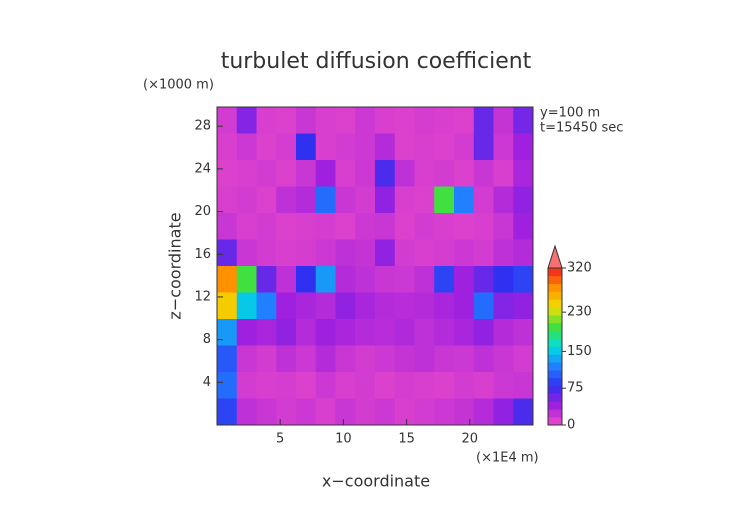 This screenshot has height=532, width=752. I want to click on y-tick-label: 12, so click(202, 296).